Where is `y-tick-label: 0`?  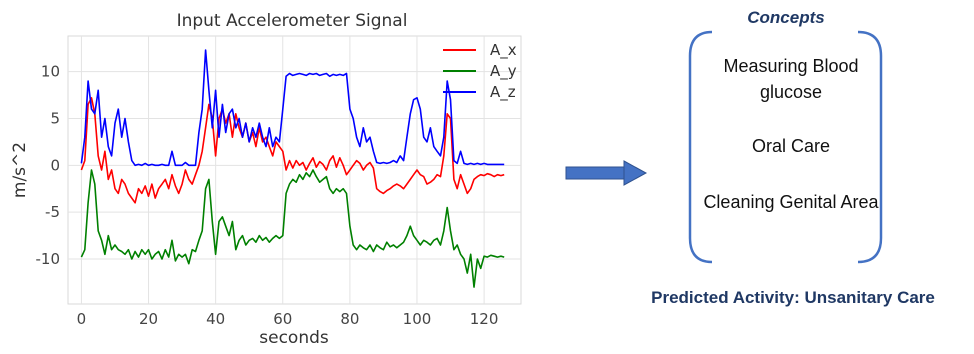
y-tick-label: 0 is located at coordinates (55, 165).